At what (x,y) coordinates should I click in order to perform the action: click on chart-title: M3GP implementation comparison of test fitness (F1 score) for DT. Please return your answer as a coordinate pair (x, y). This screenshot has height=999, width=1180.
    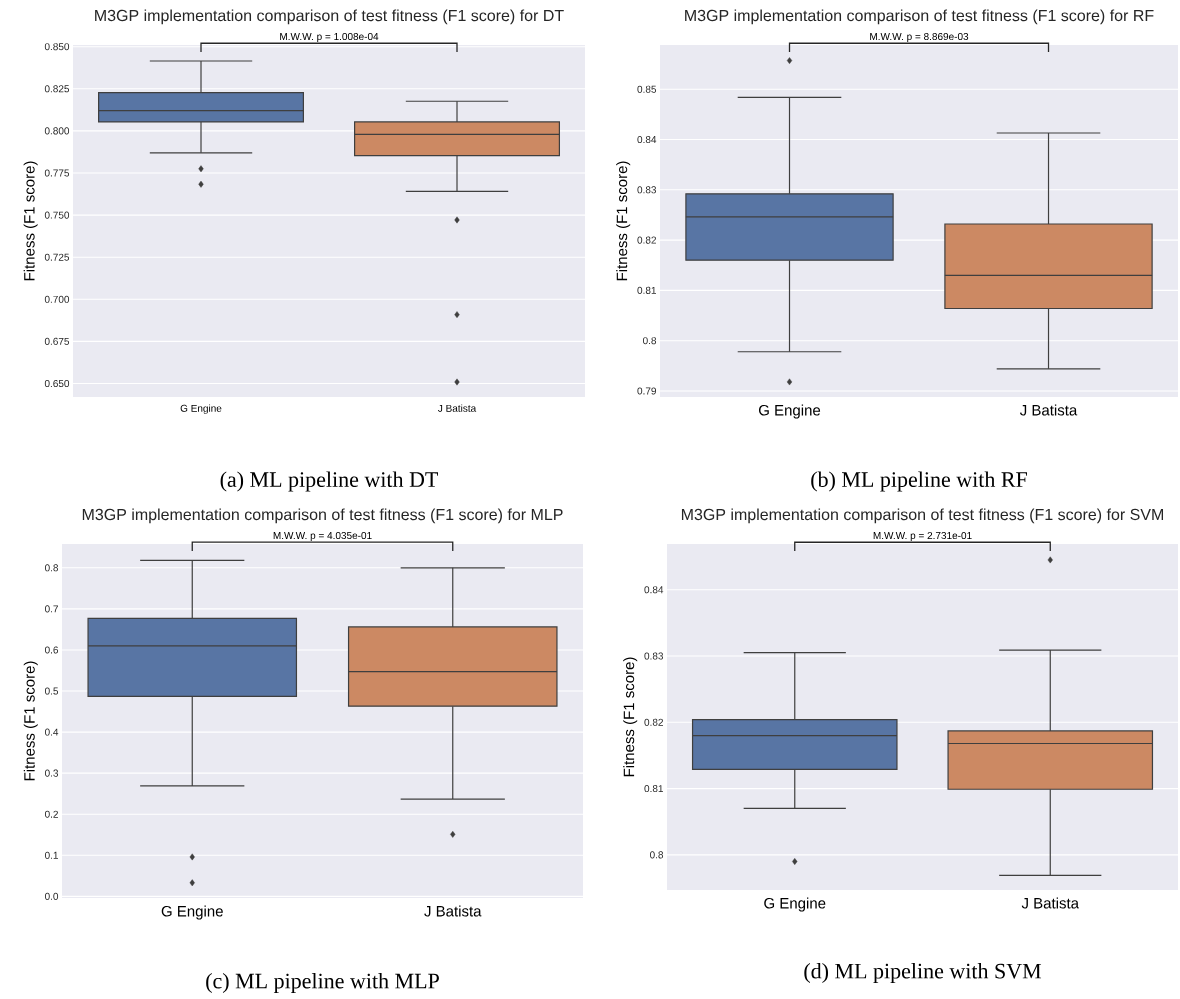
    Looking at the image, I should click on (329, 17).